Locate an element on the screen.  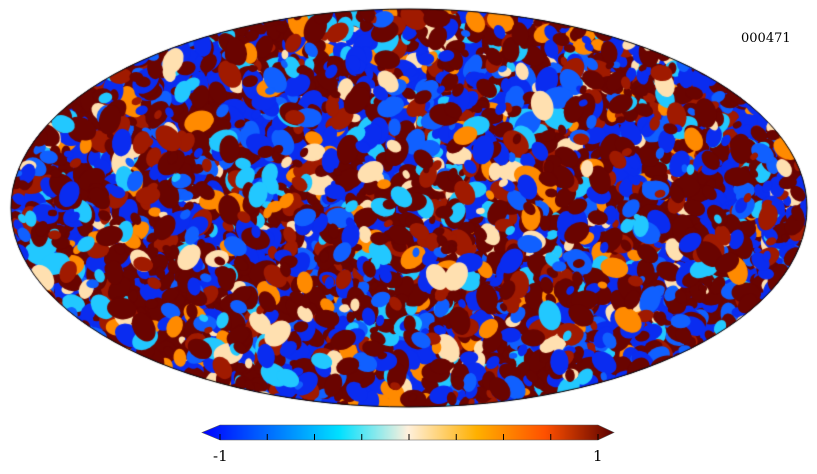
colorbar-max-label: 1 is located at coordinates (598, 456).